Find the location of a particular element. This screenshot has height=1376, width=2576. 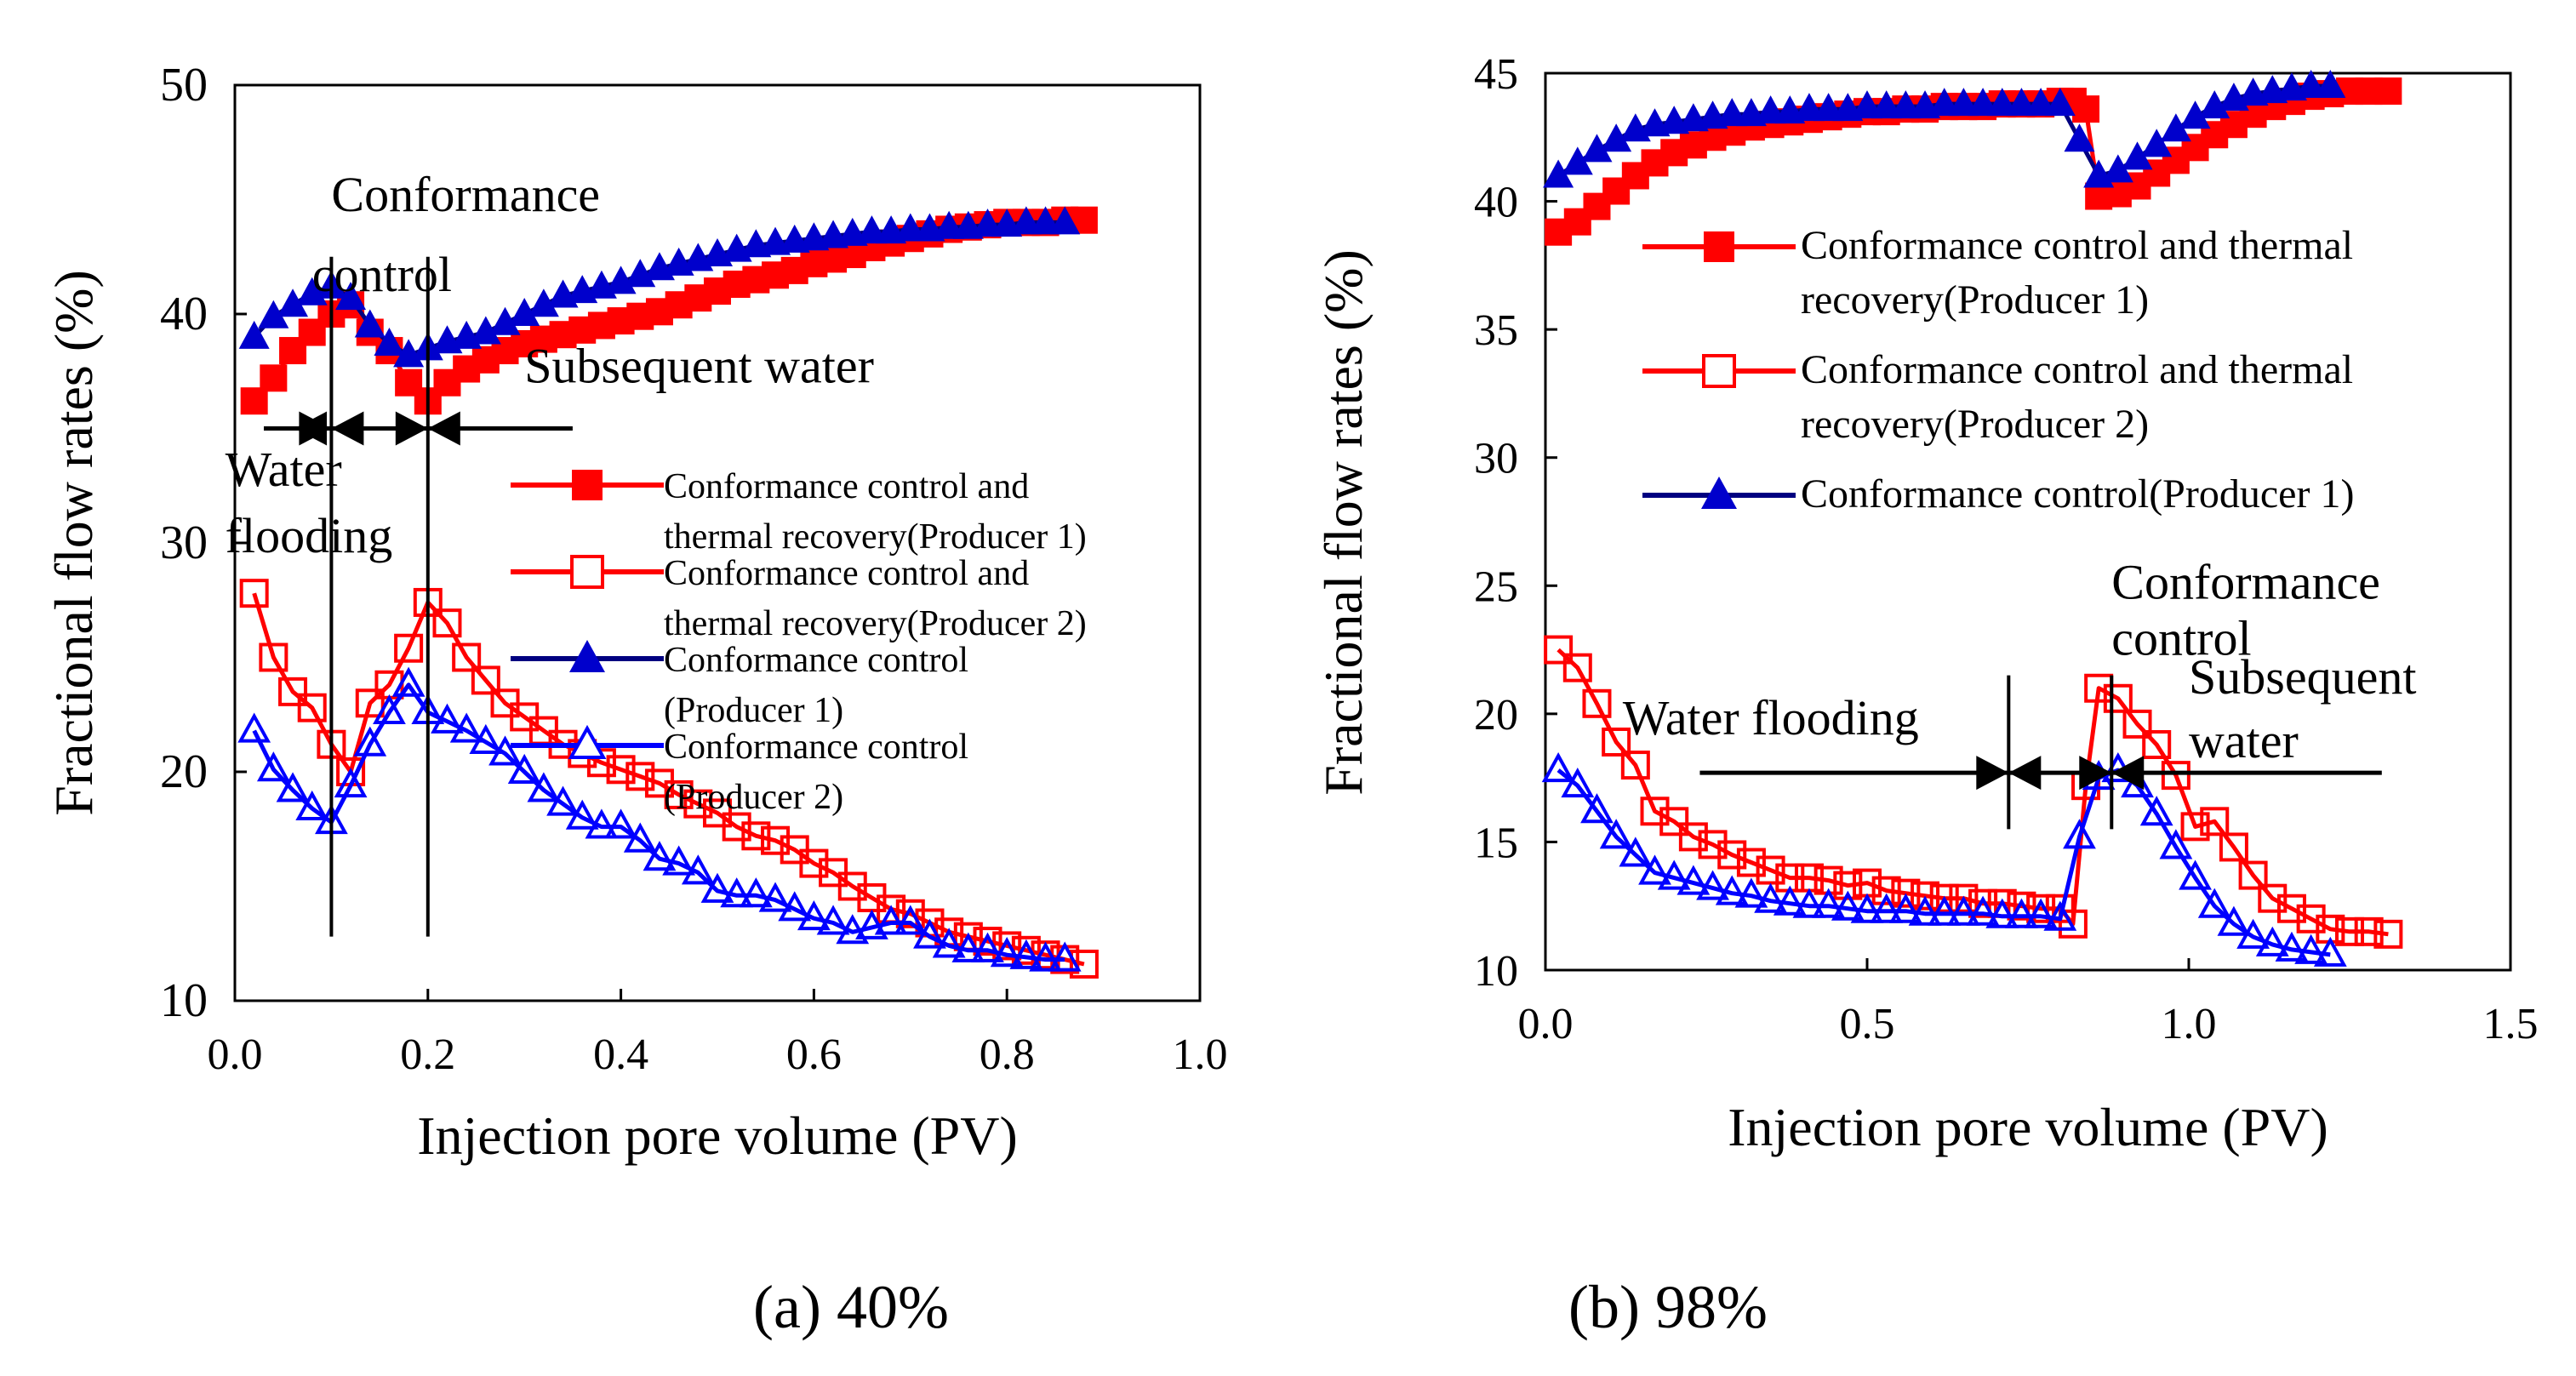

chart-b-xlabel: Injection pore volume (PV) is located at coordinates (2028, 1127).